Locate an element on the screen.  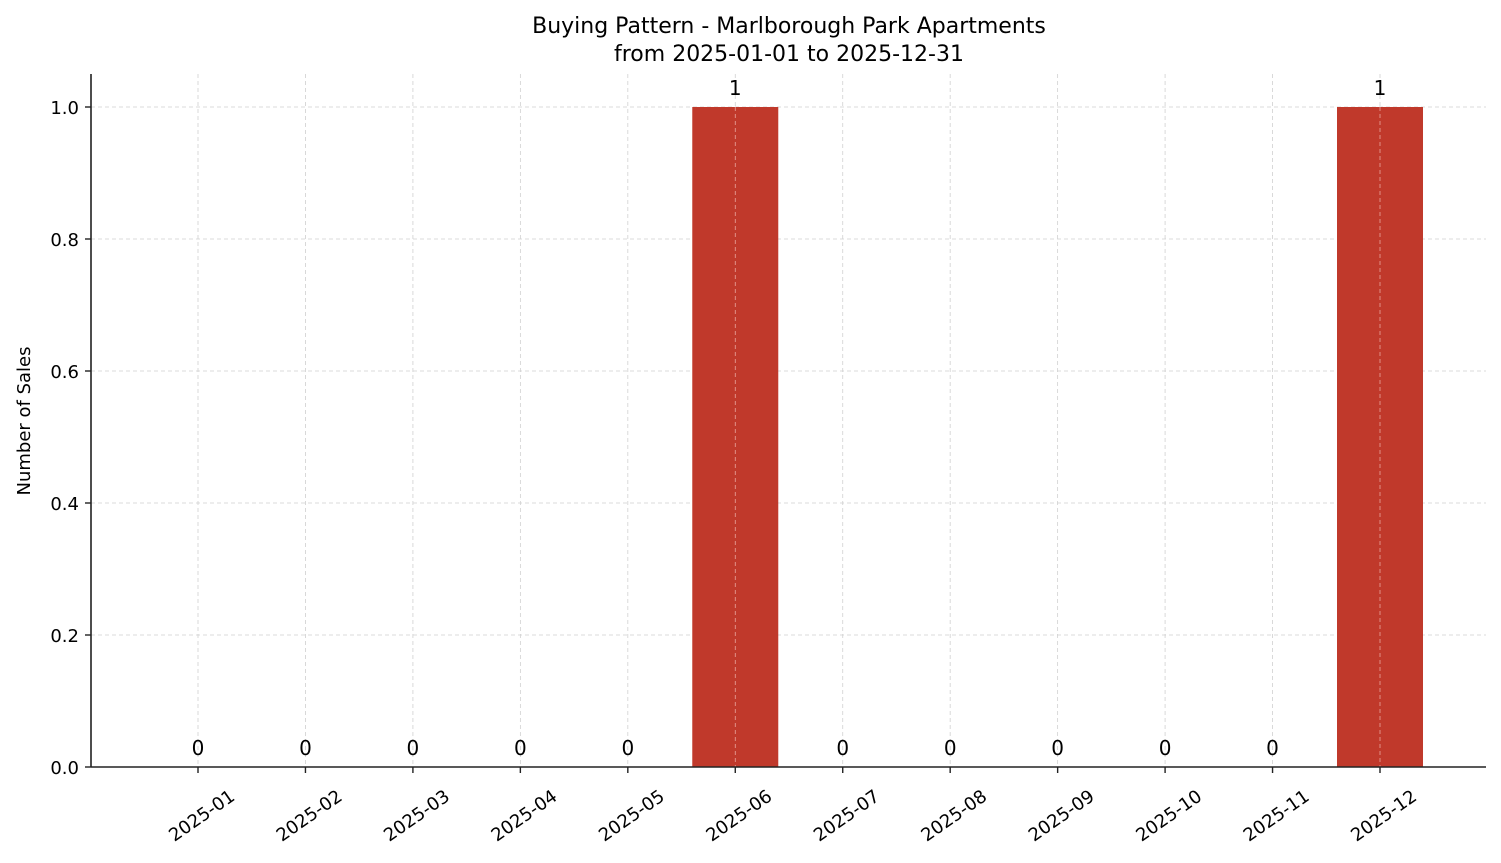
y-axis-label: Number of Sales is located at coordinates (24, 420).